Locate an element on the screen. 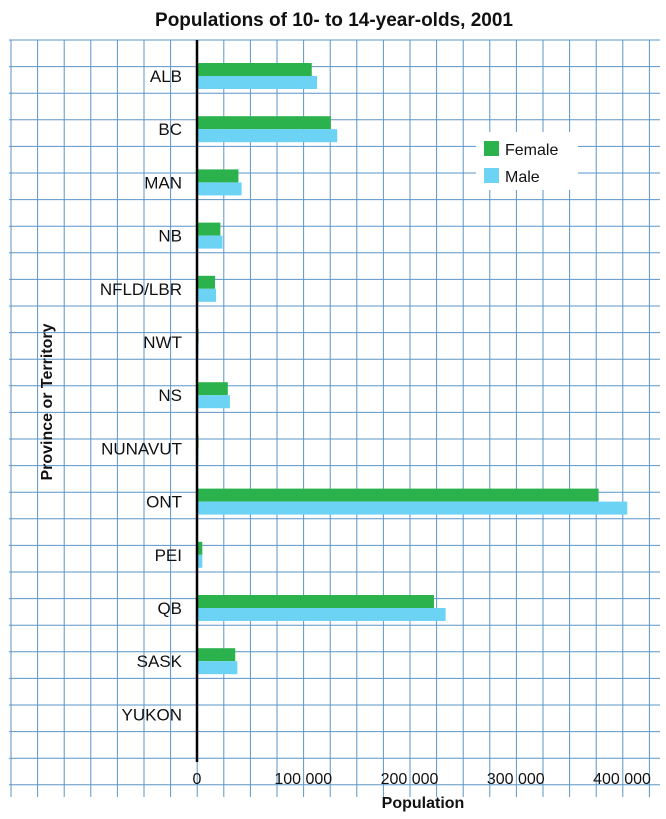 The width and height of the screenshot is (666, 819). x-tick-label: 400 000 is located at coordinates (622, 779).